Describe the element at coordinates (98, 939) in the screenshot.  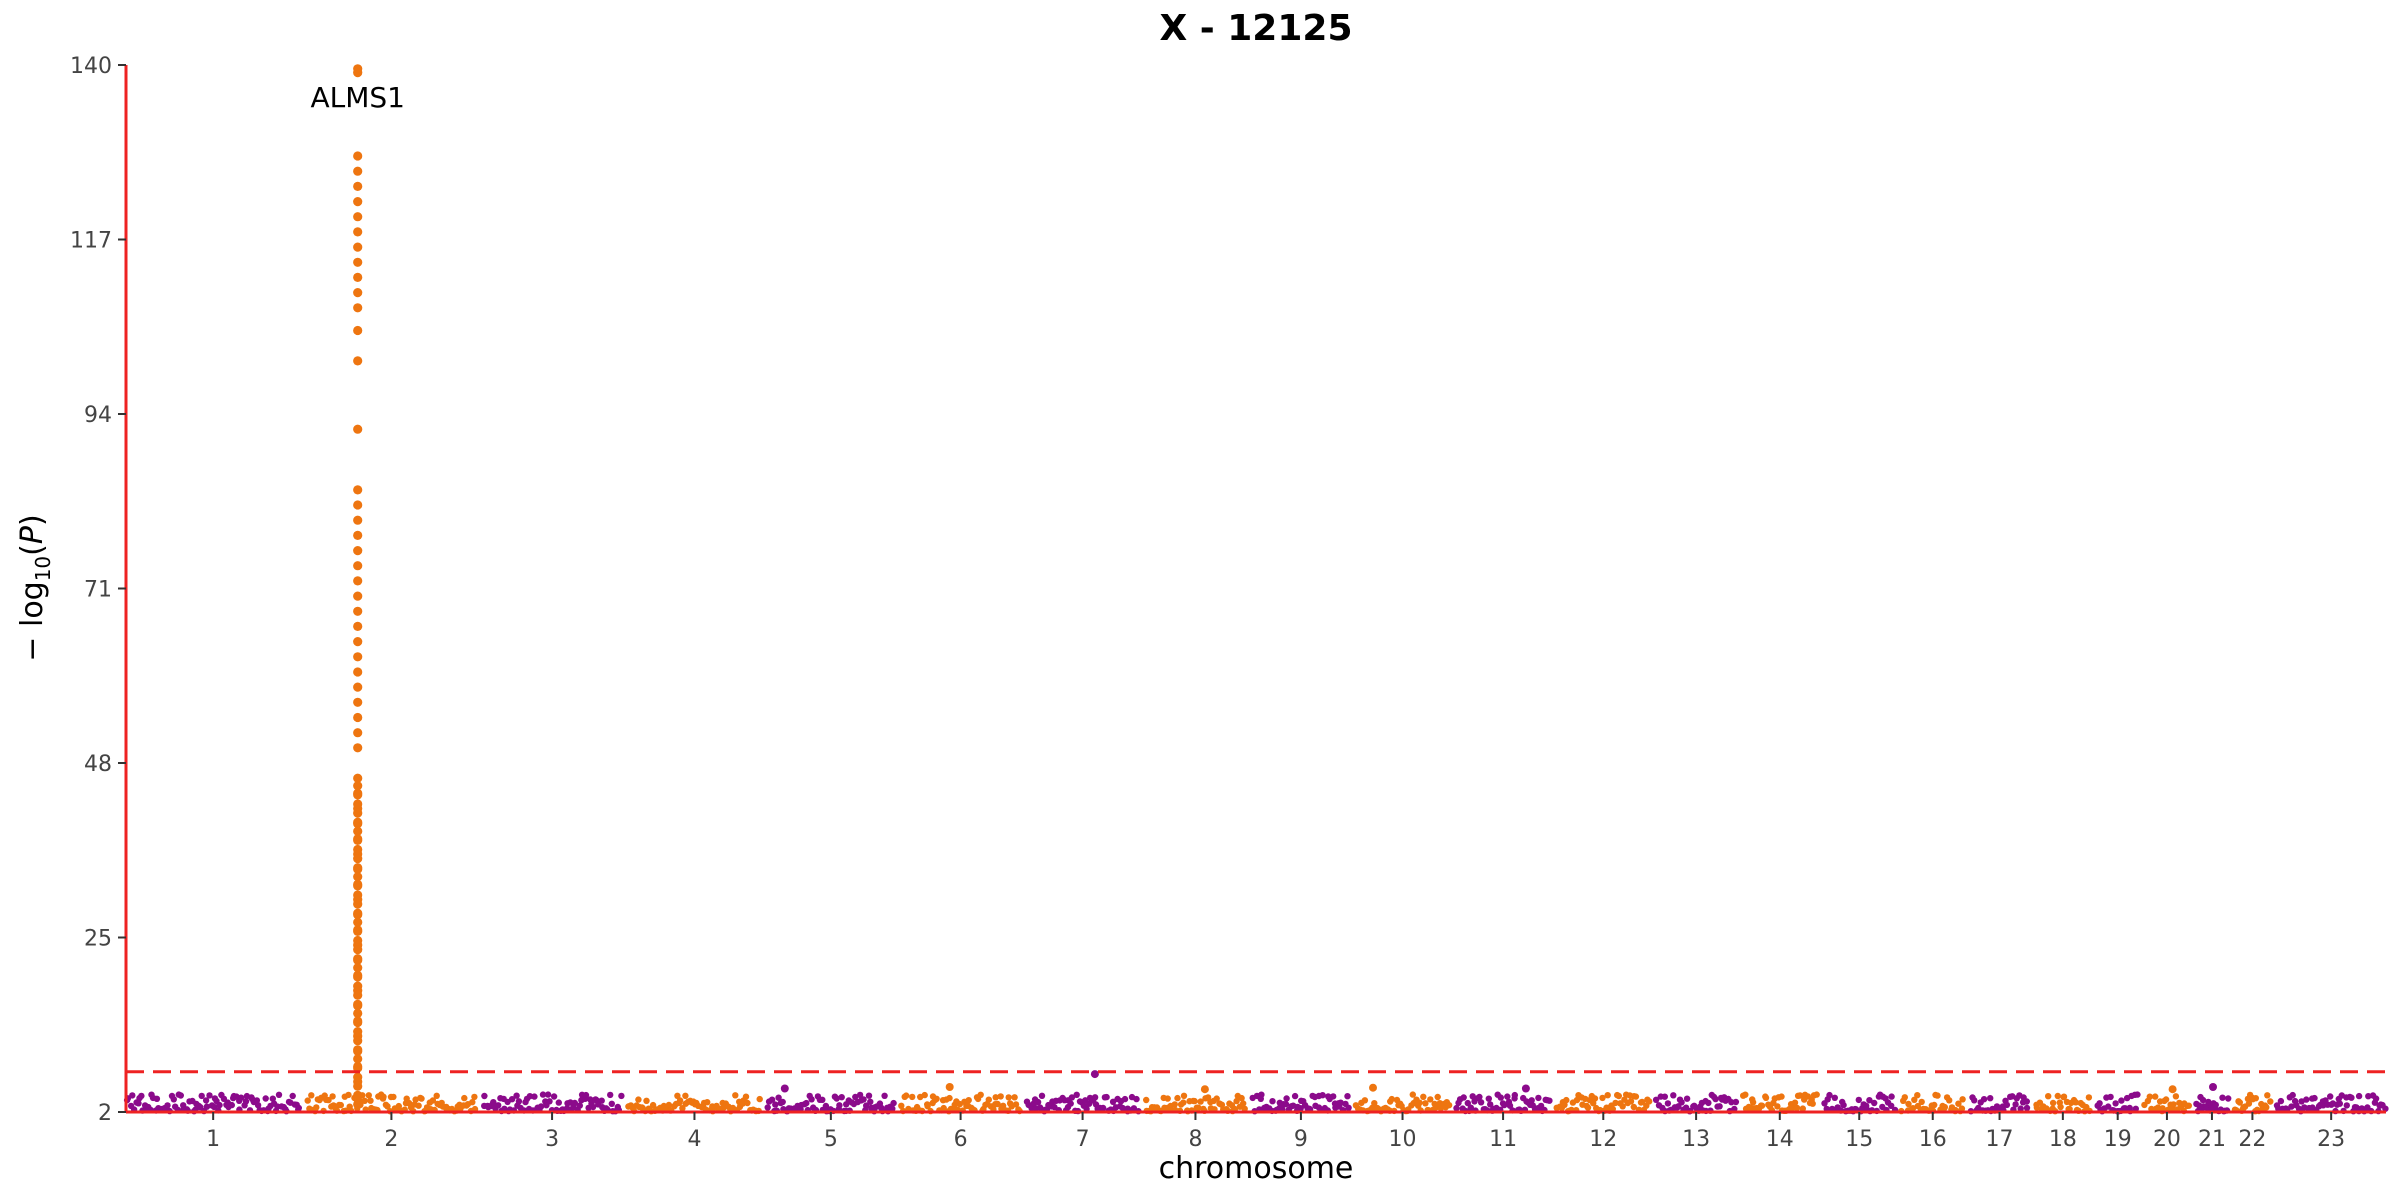
I see `y-tick-label: 25` at that location.